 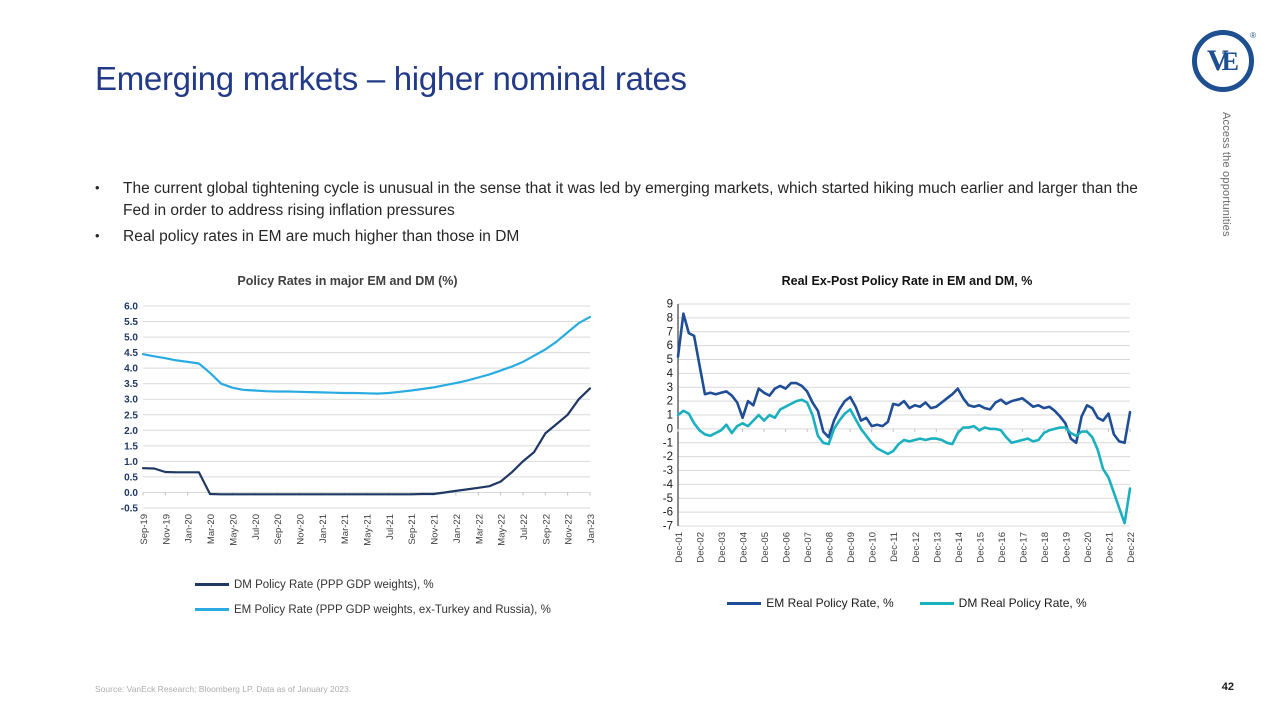 I want to click on legend-item: DM Real Policy Rate, %, so click(x=1003, y=603).